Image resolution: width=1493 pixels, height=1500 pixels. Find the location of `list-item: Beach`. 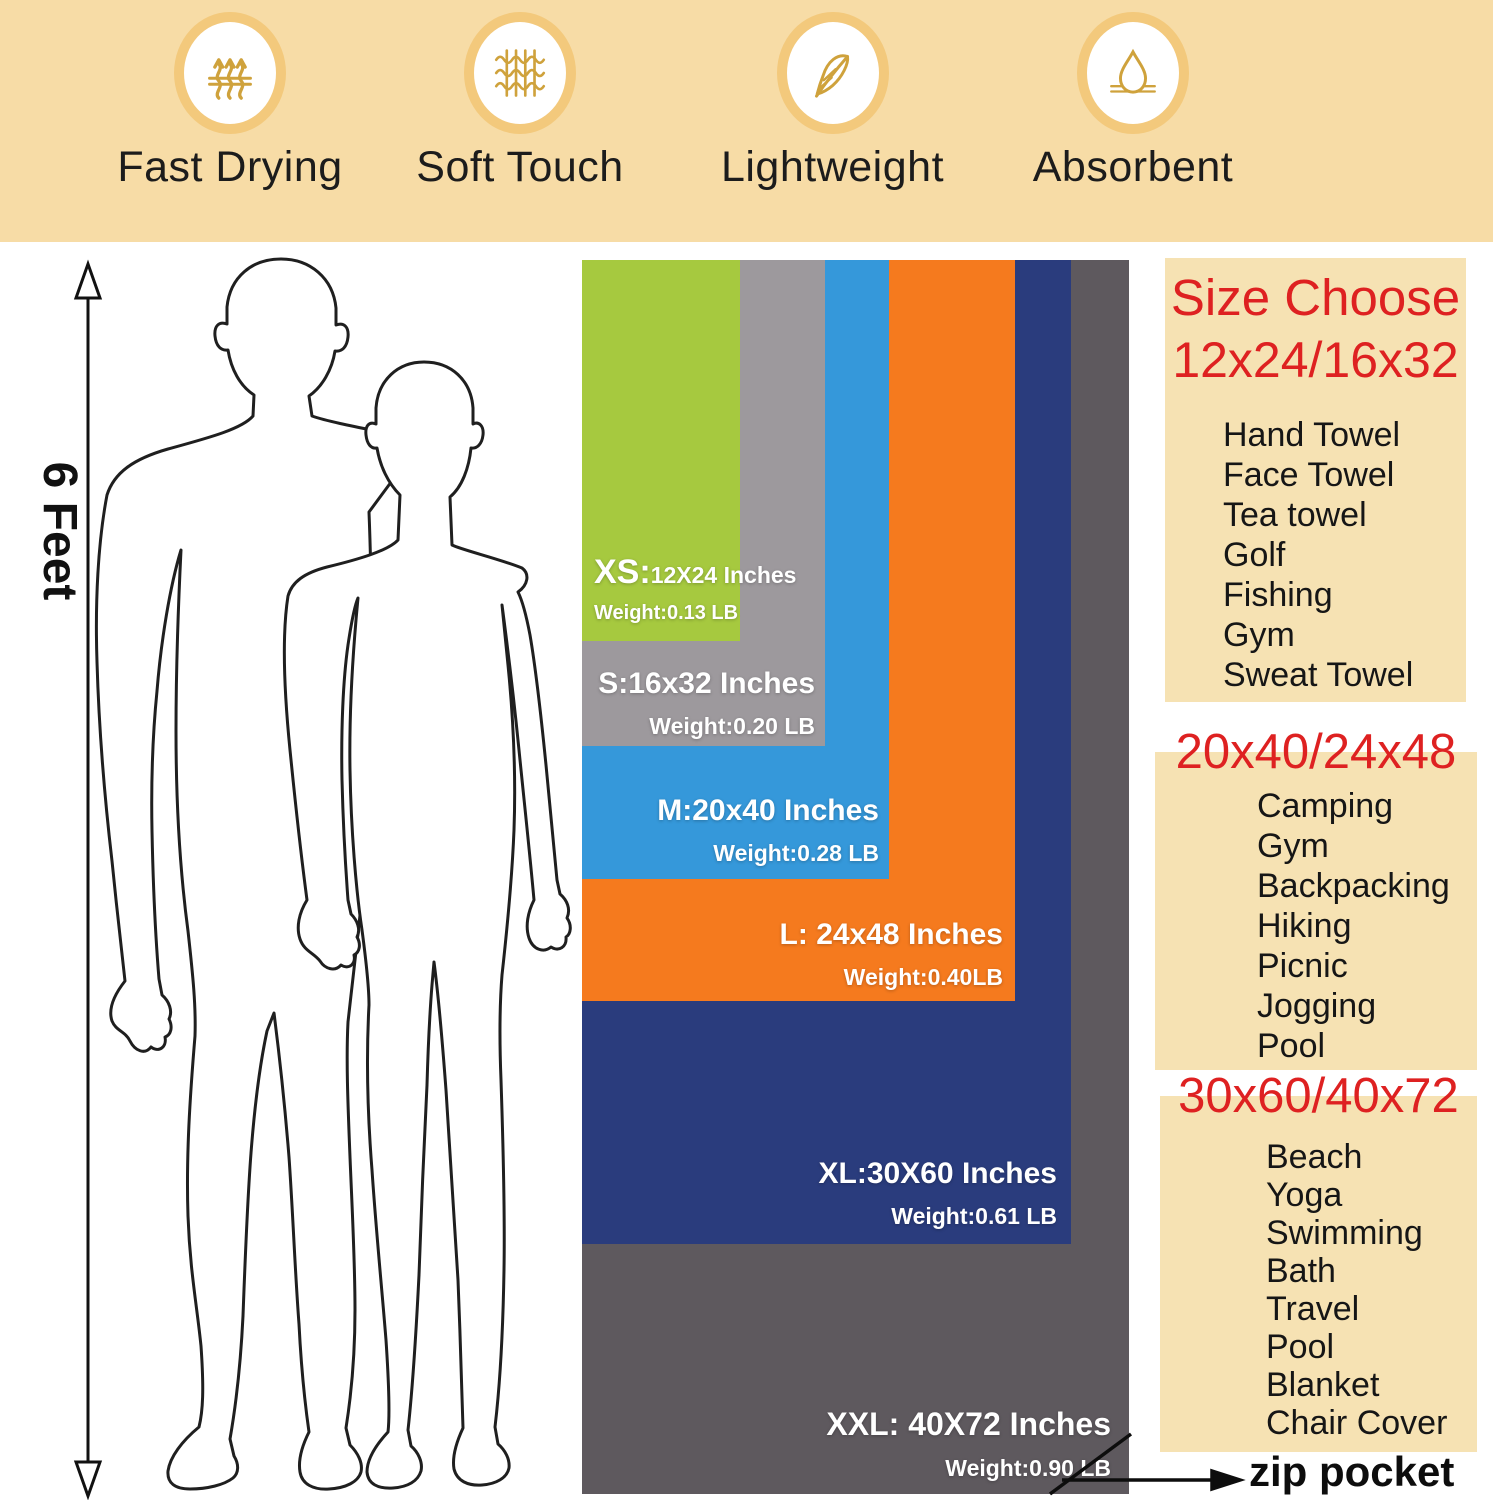

list-item: Beach is located at coordinates (1314, 1157).